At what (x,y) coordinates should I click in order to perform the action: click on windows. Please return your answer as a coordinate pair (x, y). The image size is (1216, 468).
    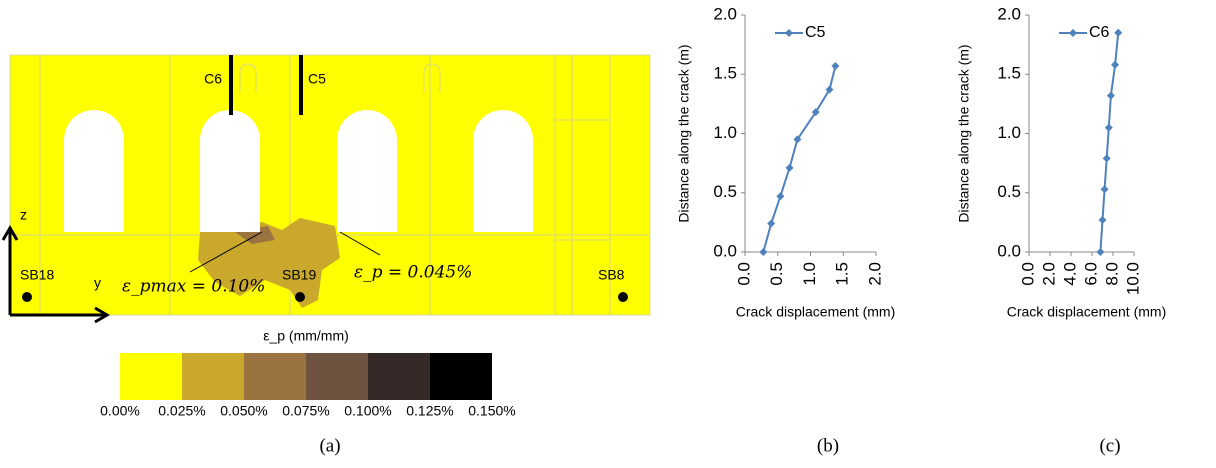
    Looking at the image, I should click on (298, 171).